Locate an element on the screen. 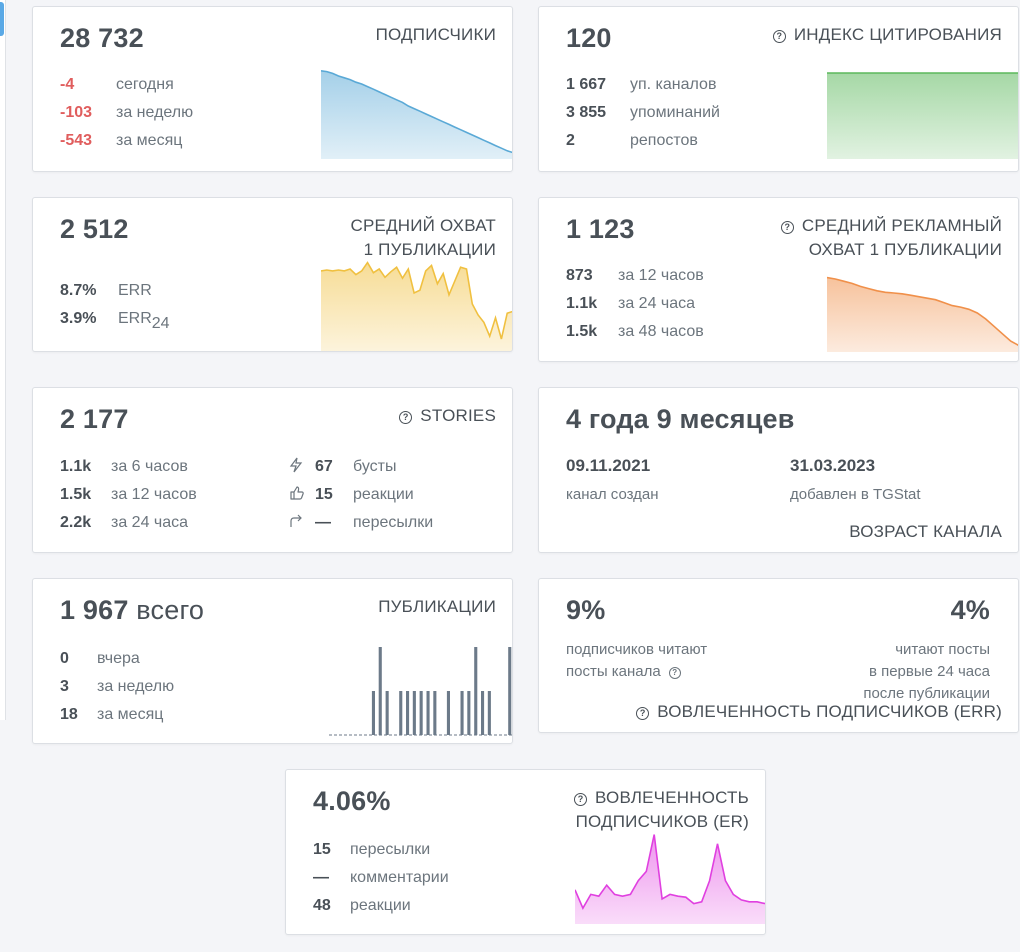 The width and height of the screenshot is (1020, 952). posts-month-label: за месяц is located at coordinates (130, 714).